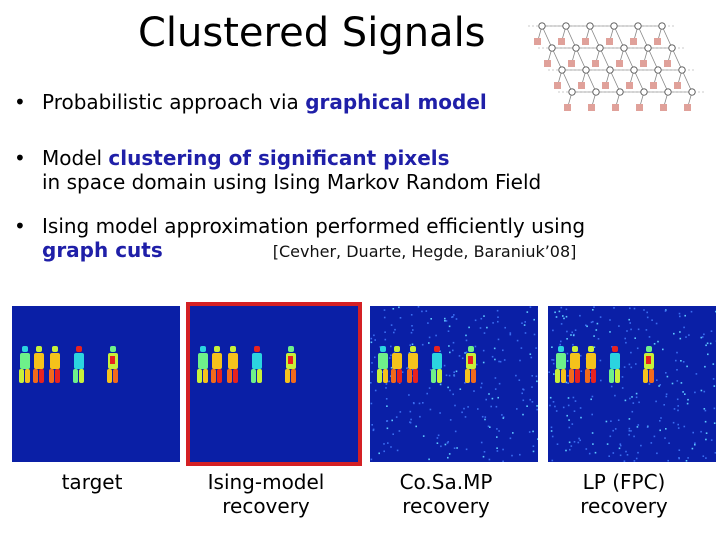 The image size is (720, 540). Describe the element at coordinates (279, 158) in the screenshot. I see `bullet-2-highlight: clustering of significant pixels` at that location.